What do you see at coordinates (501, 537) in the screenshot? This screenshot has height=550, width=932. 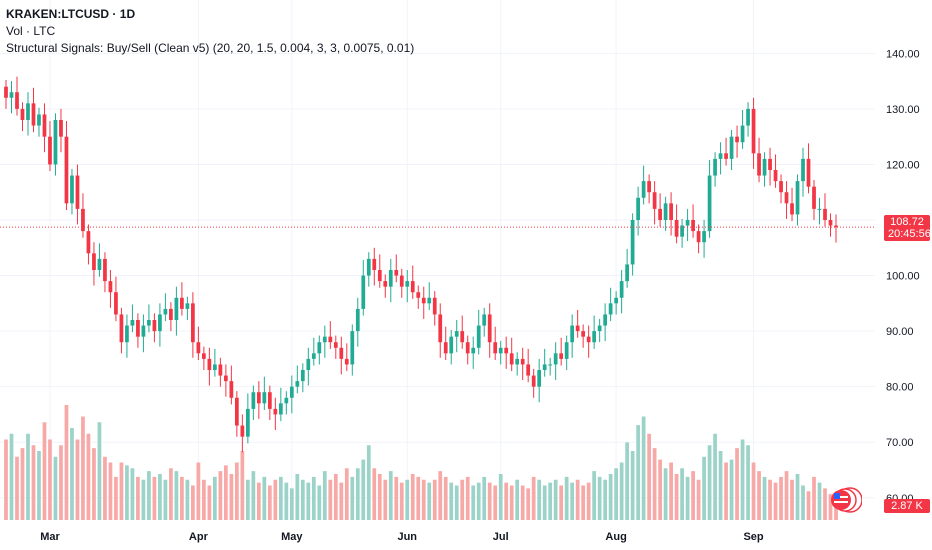 I see `x-tick-label: Jul` at bounding box center [501, 537].